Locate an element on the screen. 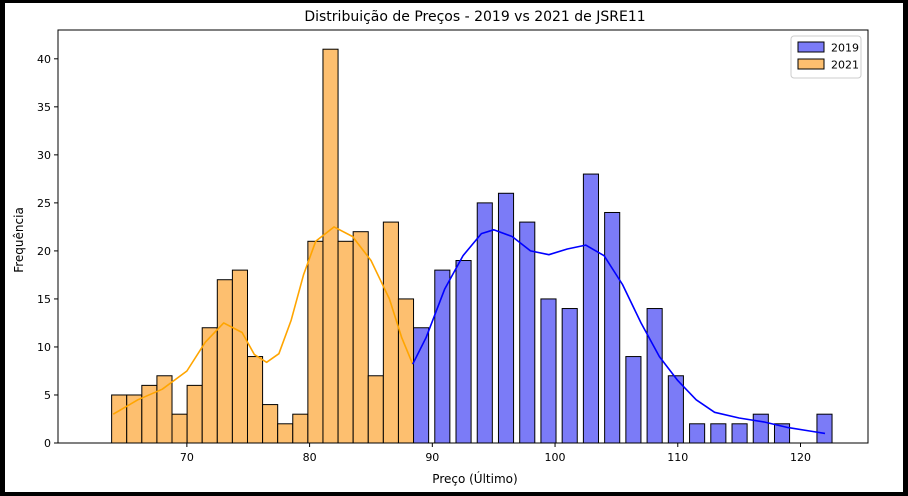 This screenshot has width=908, height=496. y-tick-label: 40 is located at coordinates (44, 59).